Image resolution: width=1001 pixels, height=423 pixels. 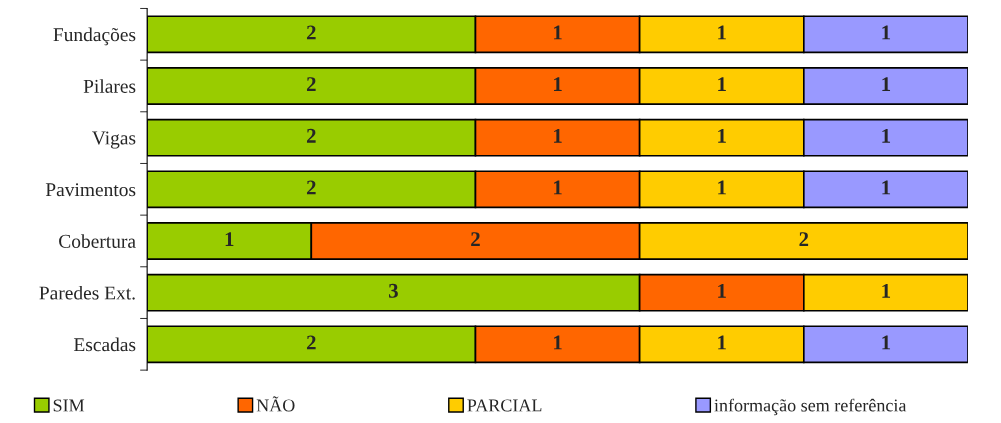 What do you see at coordinates (810, 407) in the screenshot?
I see `legend-label: informação sem referência` at bounding box center [810, 407].